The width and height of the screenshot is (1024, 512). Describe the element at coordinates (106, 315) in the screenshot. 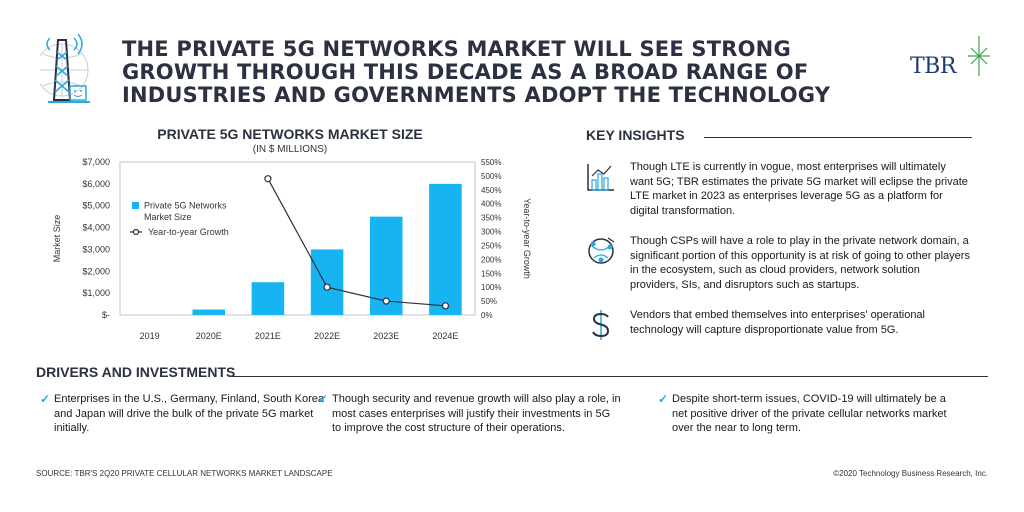

I see `y-tick-label: $-` at that location.